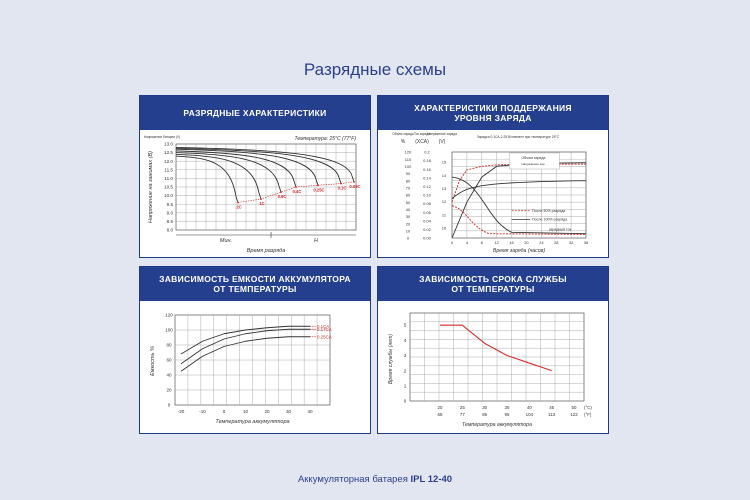 The image size is (750, 500). I want to click on charge-y1-tick: 100, so click(408, 166).